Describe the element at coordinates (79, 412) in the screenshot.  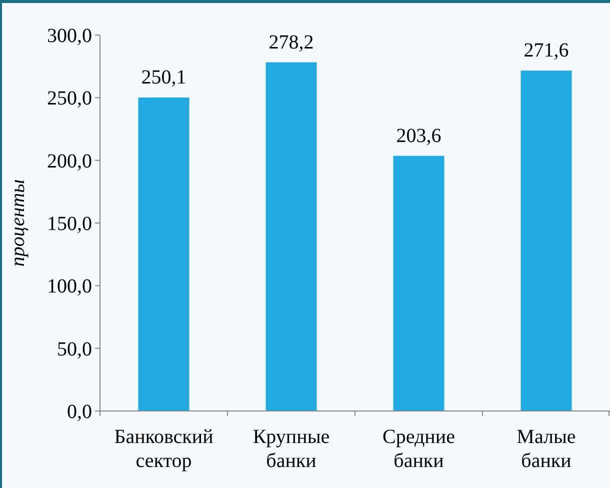
I see `y-tick-label: 0,0` at that location.